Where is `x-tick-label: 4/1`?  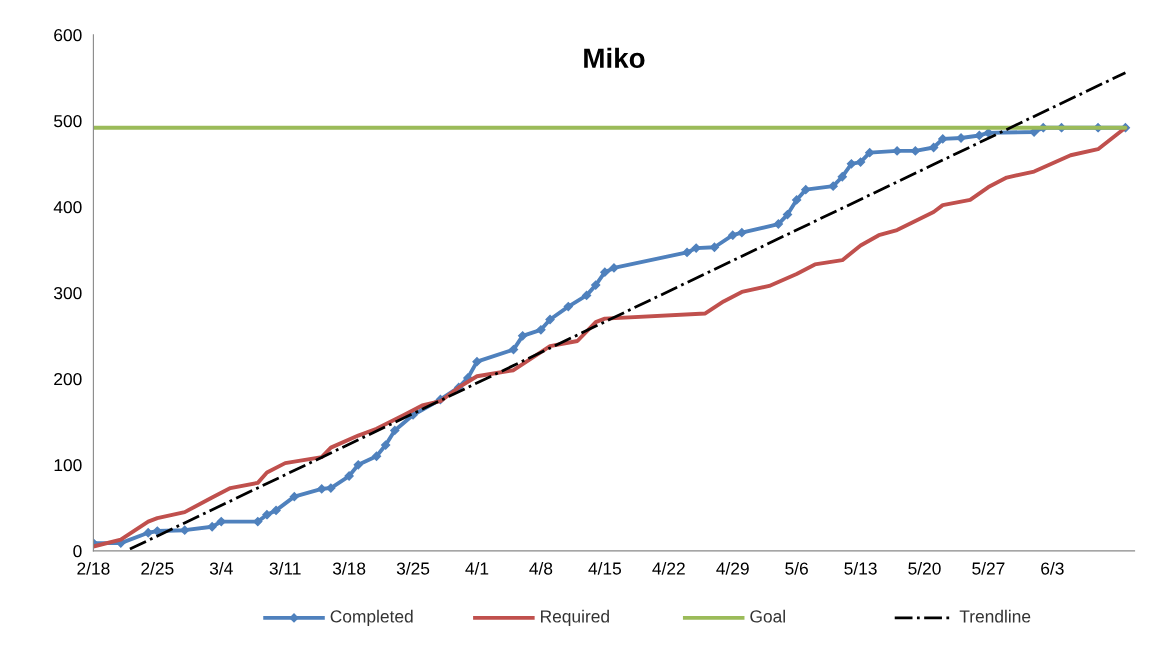 x-tick-label: 4/1 is located at coordinates (477, 568).